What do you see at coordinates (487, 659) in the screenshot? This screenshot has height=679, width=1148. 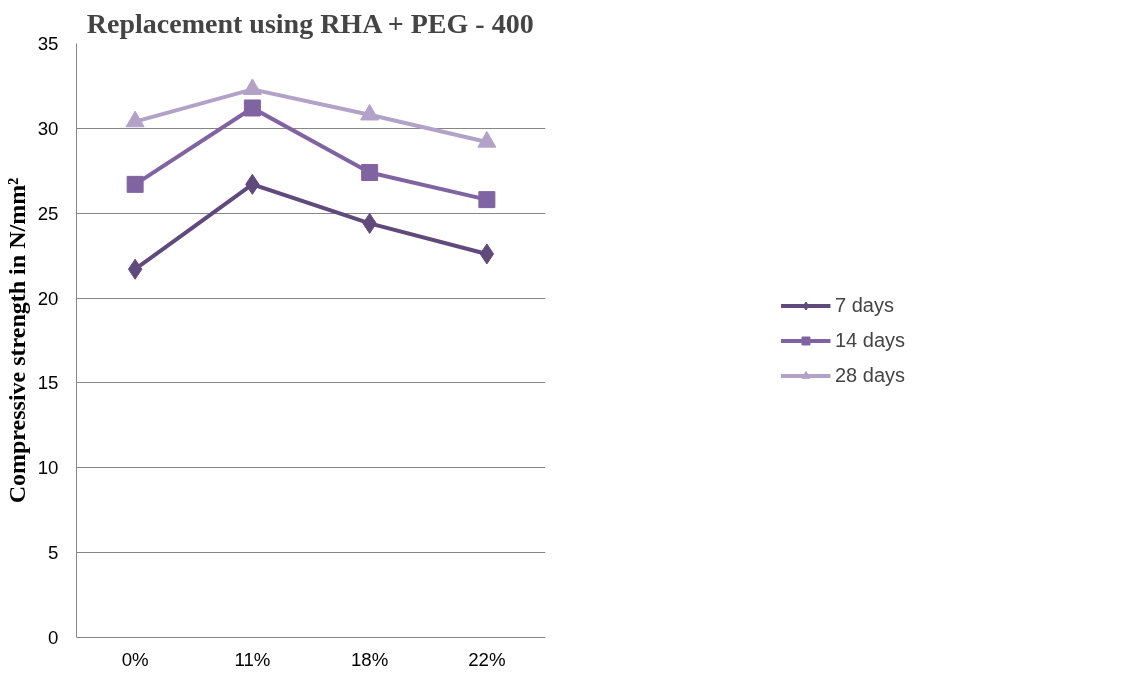 I see `x-tick-label: 22%` at bounding box center [487, 659].